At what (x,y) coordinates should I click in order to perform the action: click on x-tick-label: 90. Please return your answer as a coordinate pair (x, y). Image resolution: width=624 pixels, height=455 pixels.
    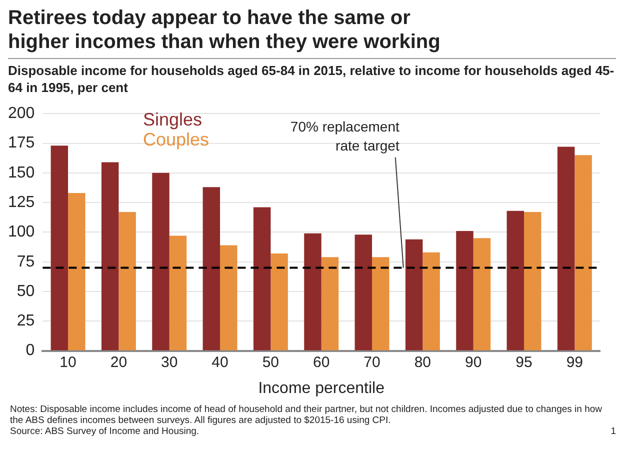
    Looking at the image, I should click on (473, 362).